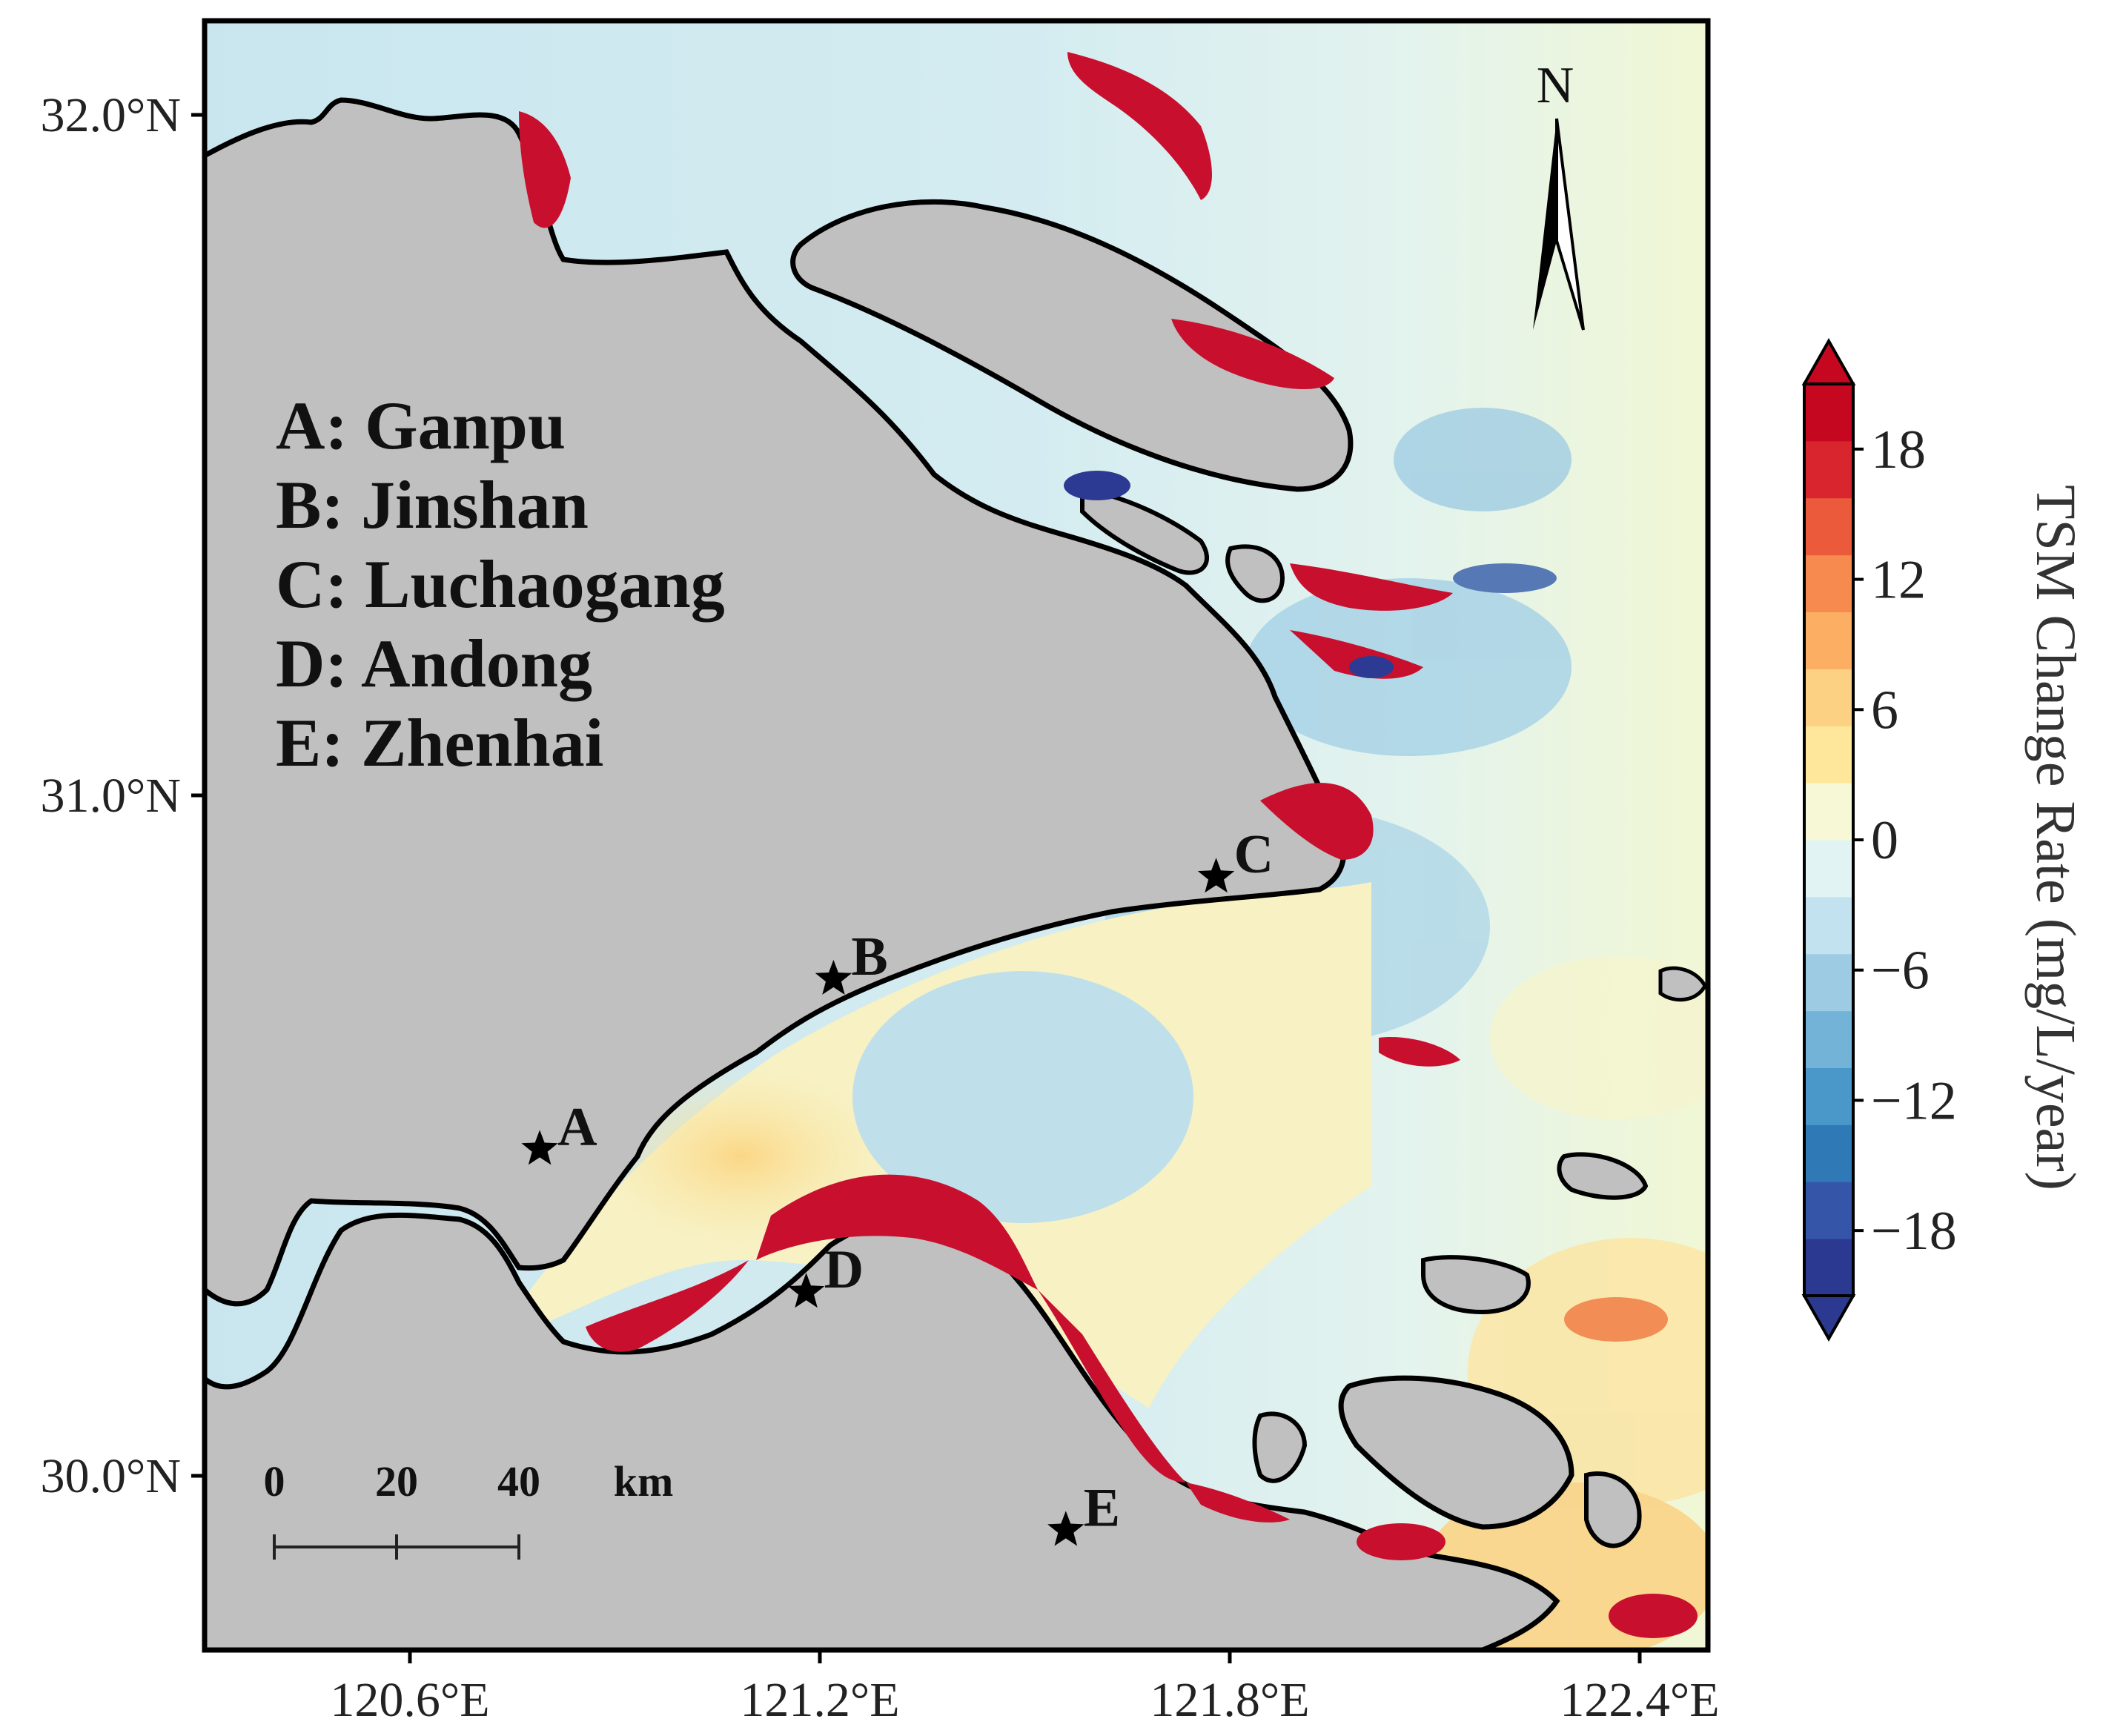 The image size is (2103, 1736). Describe the element at coordinates (1828, 361) in the screenshot. I see `colorbar-extend-max` at that location.